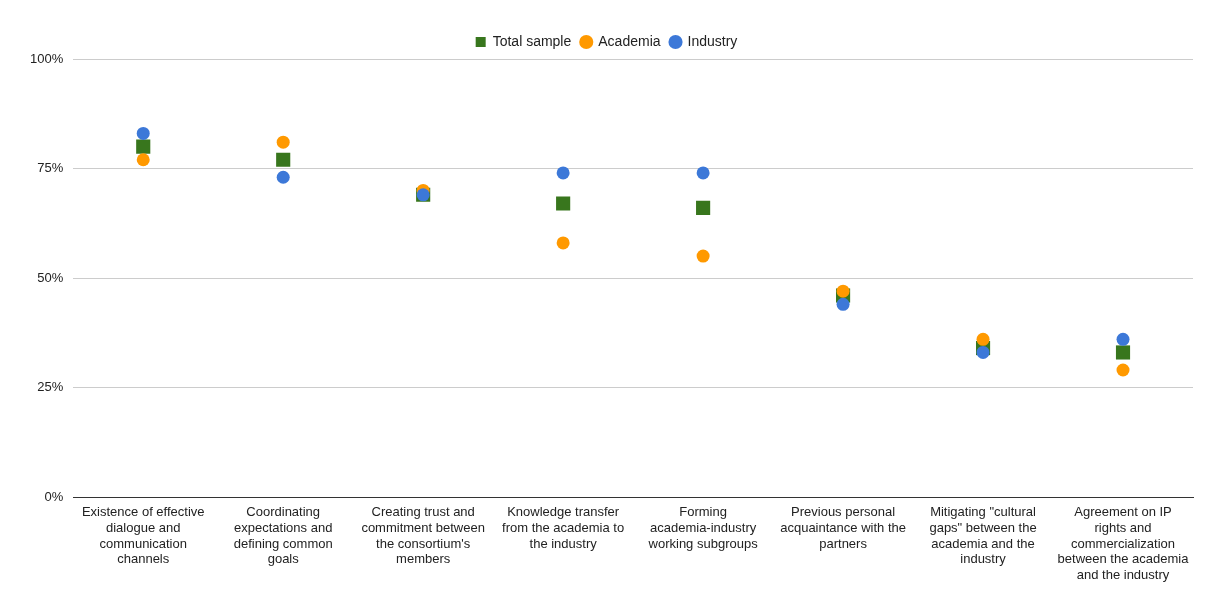 This screenshot has height=601, width=1218. What do you see at coordinates (843, 527) in the screenshot?
I see `x-tick-label: Previous personal acquaintance with the partners` at bounding box center [843, 527].